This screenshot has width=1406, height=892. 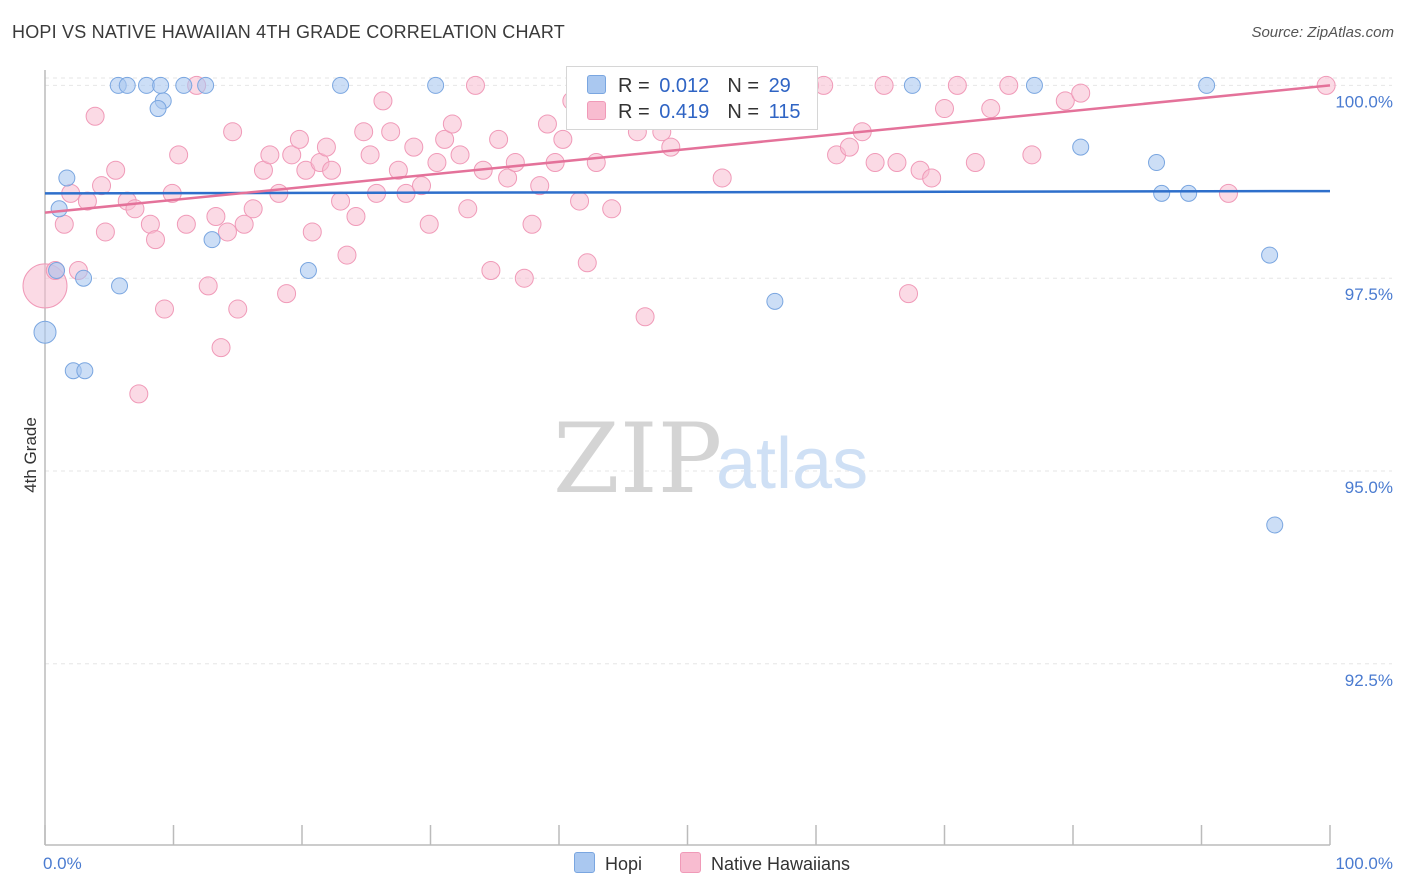 What do you see at coordinates (779, 86) in the screenshot?
I see `n-value: 29` at bounding box center [779, 86].